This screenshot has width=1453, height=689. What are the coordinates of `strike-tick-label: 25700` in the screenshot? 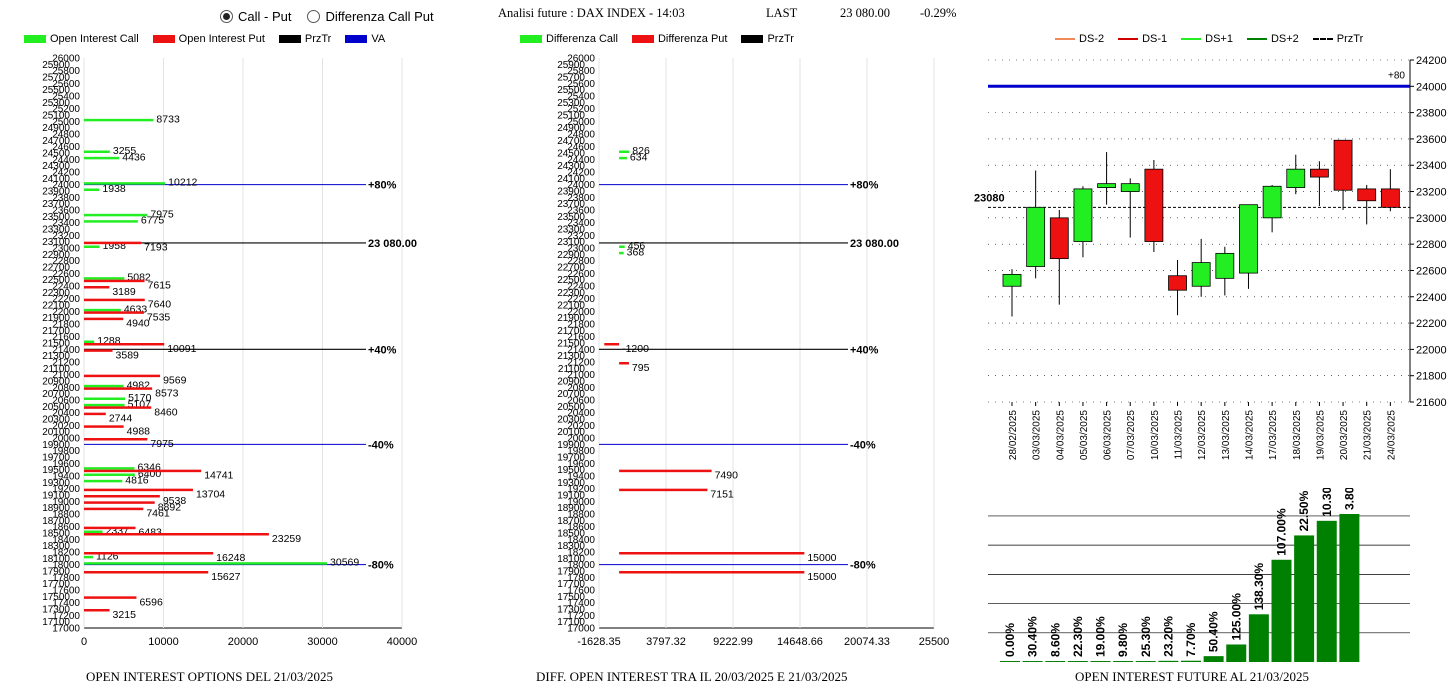 It's located at (56, 78).